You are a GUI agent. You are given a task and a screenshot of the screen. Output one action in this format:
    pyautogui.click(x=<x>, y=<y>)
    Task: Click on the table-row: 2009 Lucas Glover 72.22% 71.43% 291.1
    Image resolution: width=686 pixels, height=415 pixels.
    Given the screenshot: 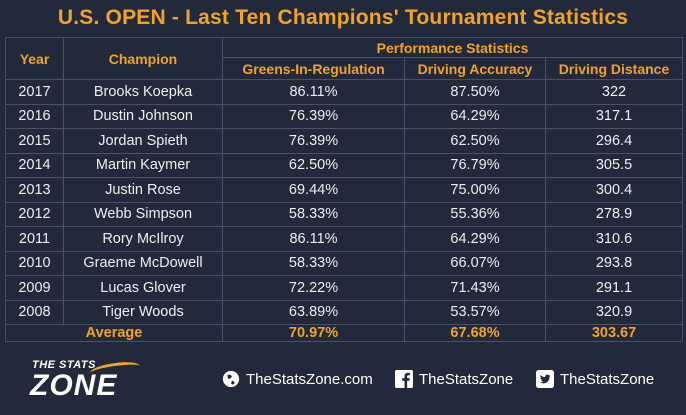 What is the action you would take?
    pyautogui.click(x=344, y=288)
    